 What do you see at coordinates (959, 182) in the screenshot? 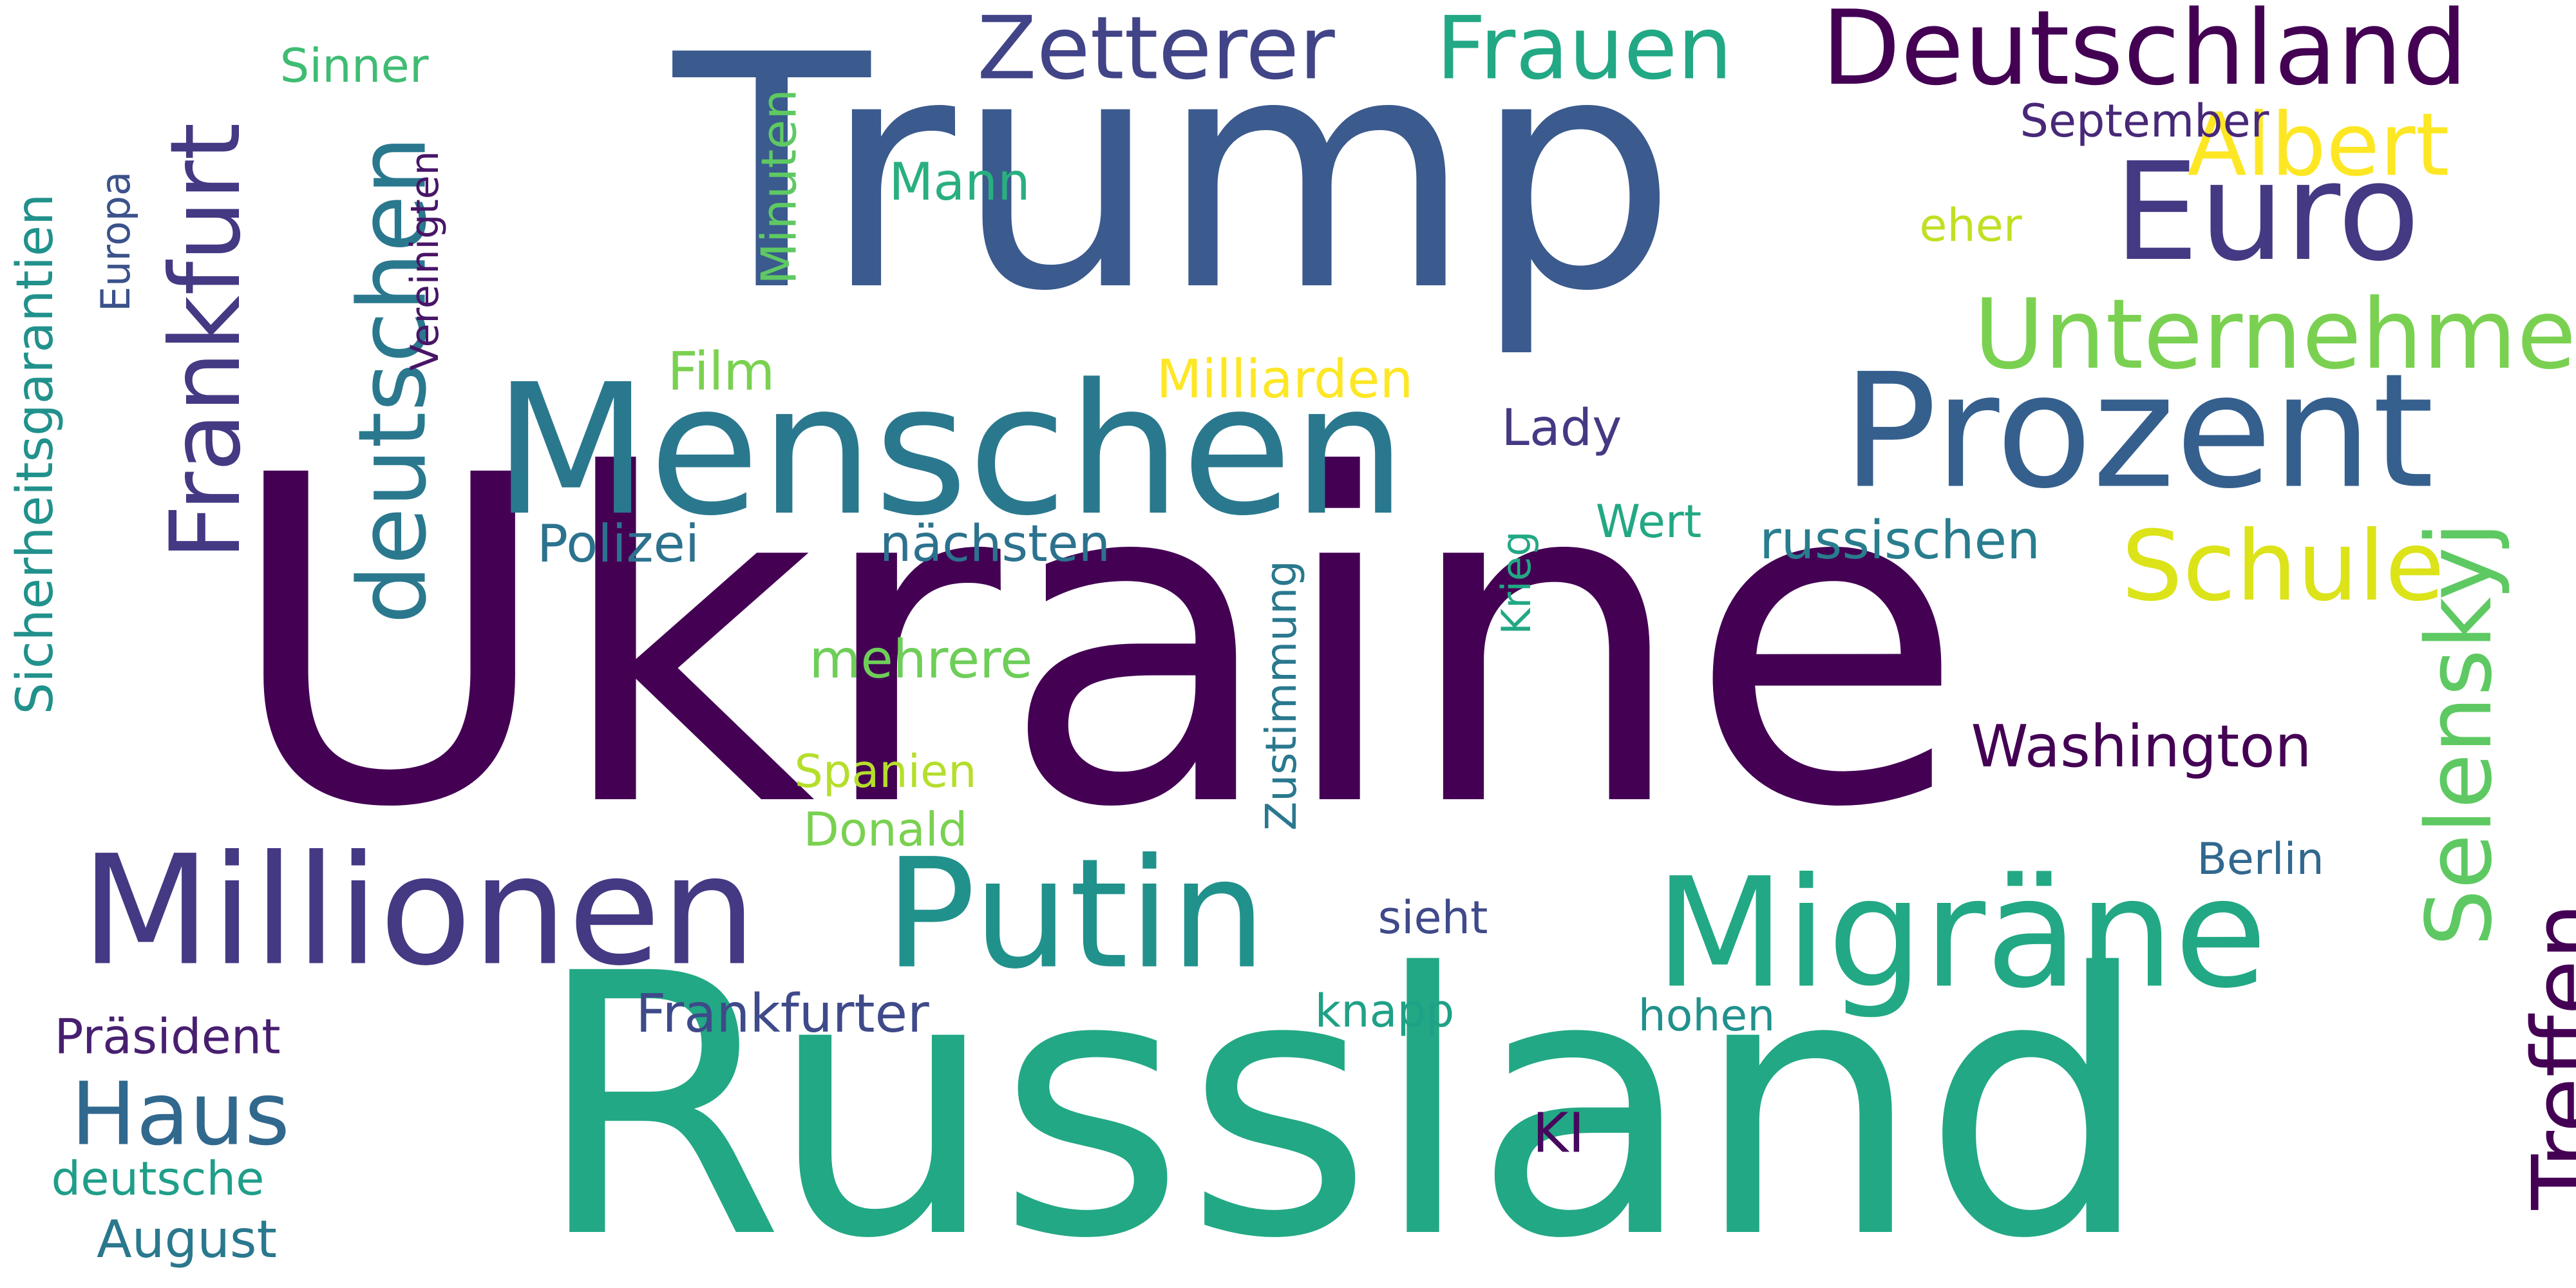
I see `word-mann: Mann` at bounding box center [959, 182].